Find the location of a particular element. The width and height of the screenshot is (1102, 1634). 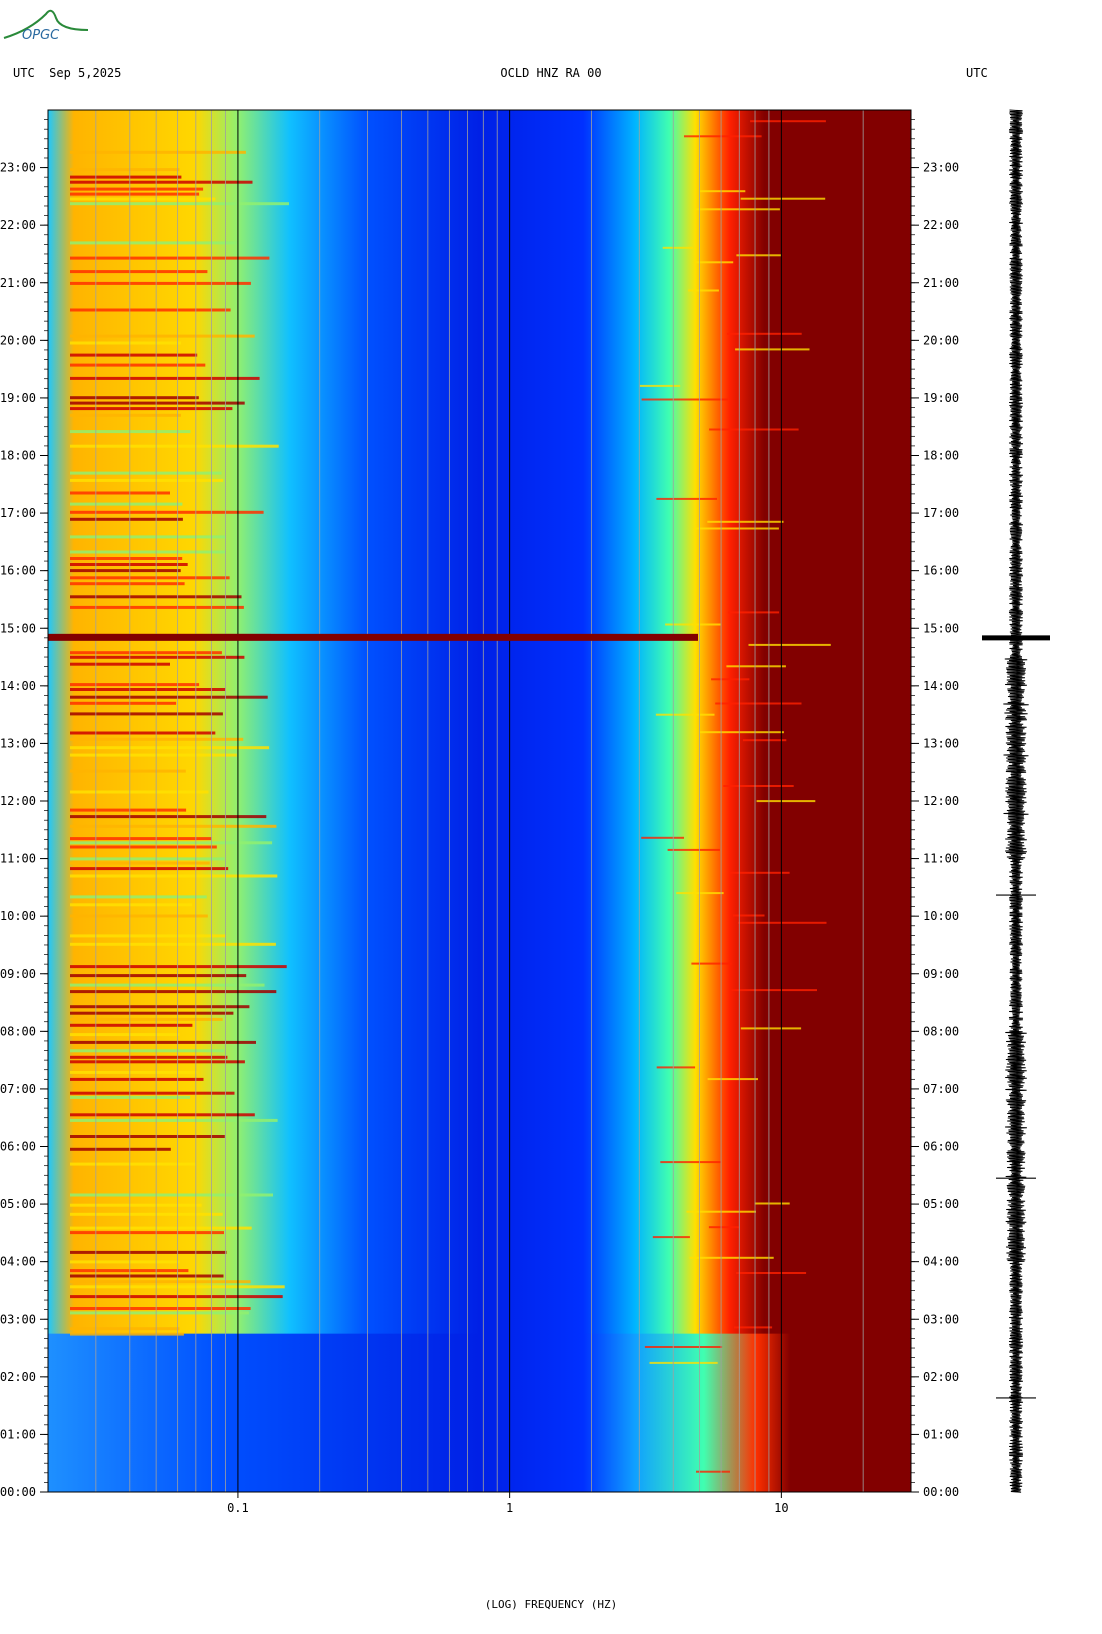

x-tick-label: 10 is located at coordinates (781, 1508).